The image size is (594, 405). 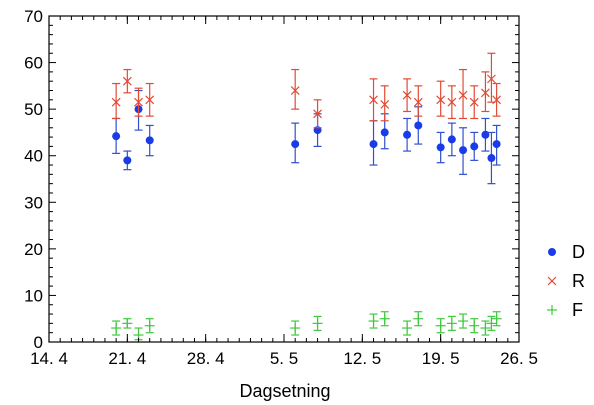 What do you see at coordinates (33, 249) in the screenshot?
I see `y-tick-label: 20` at bounding box center [33, 249].